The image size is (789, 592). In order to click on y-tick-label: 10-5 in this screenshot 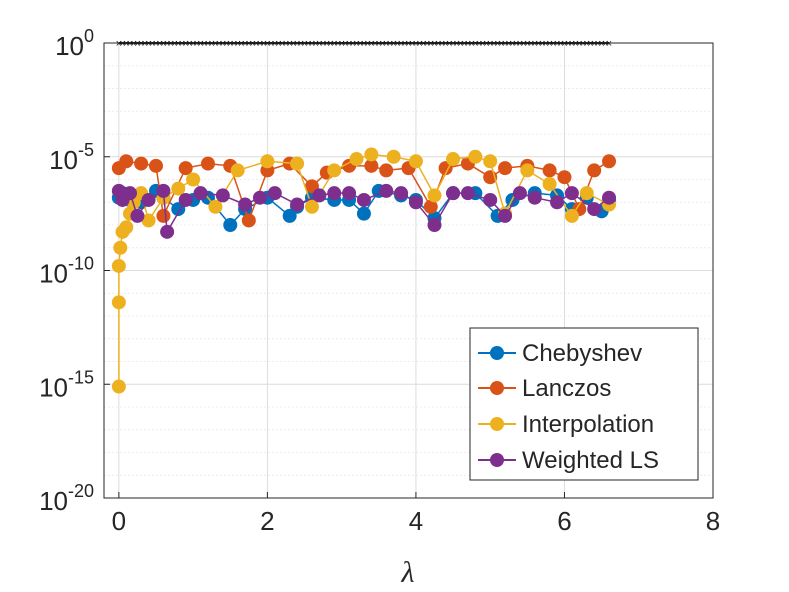, I will do `click(71, 157)`.